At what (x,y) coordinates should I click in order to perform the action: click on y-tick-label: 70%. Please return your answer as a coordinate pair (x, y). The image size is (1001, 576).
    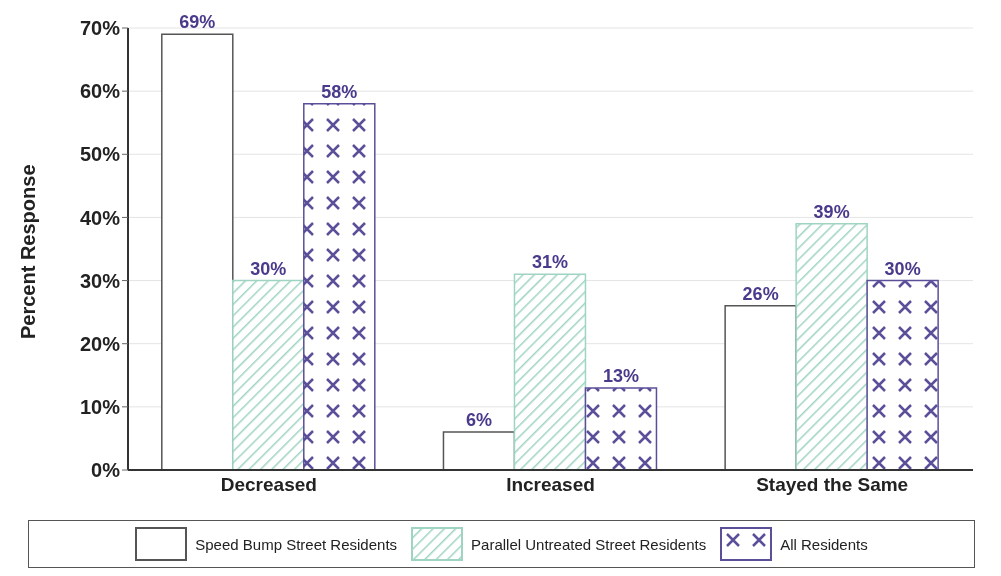
    Looking at the image, I should click on (100, 28).